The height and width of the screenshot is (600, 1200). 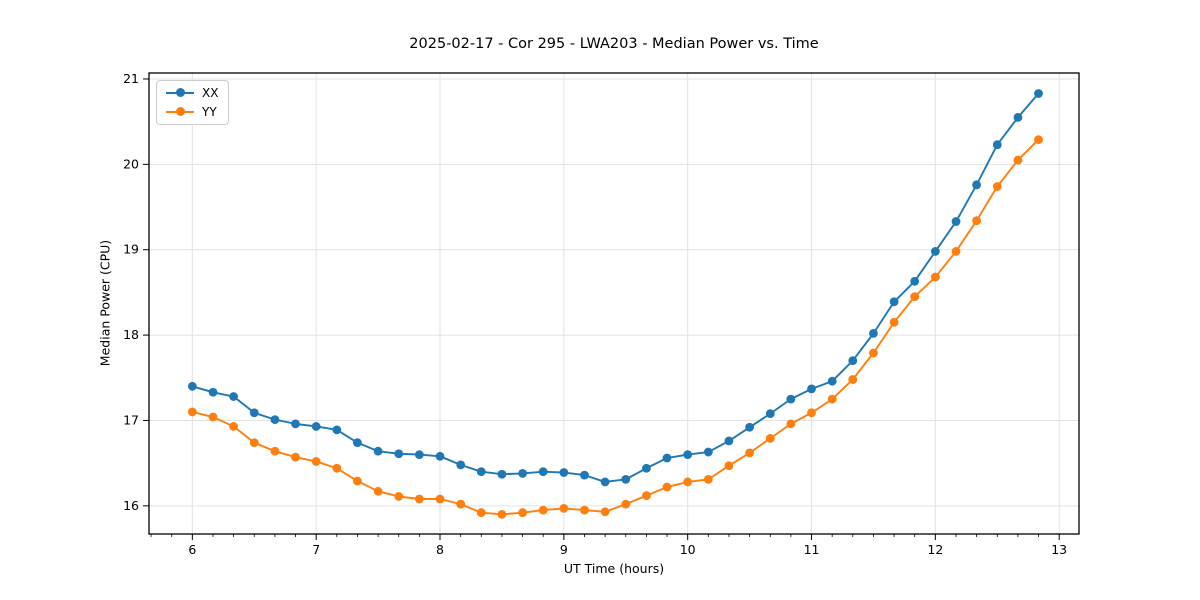 I want to click on y-tick-label: 21, so click(x=131, y=78).